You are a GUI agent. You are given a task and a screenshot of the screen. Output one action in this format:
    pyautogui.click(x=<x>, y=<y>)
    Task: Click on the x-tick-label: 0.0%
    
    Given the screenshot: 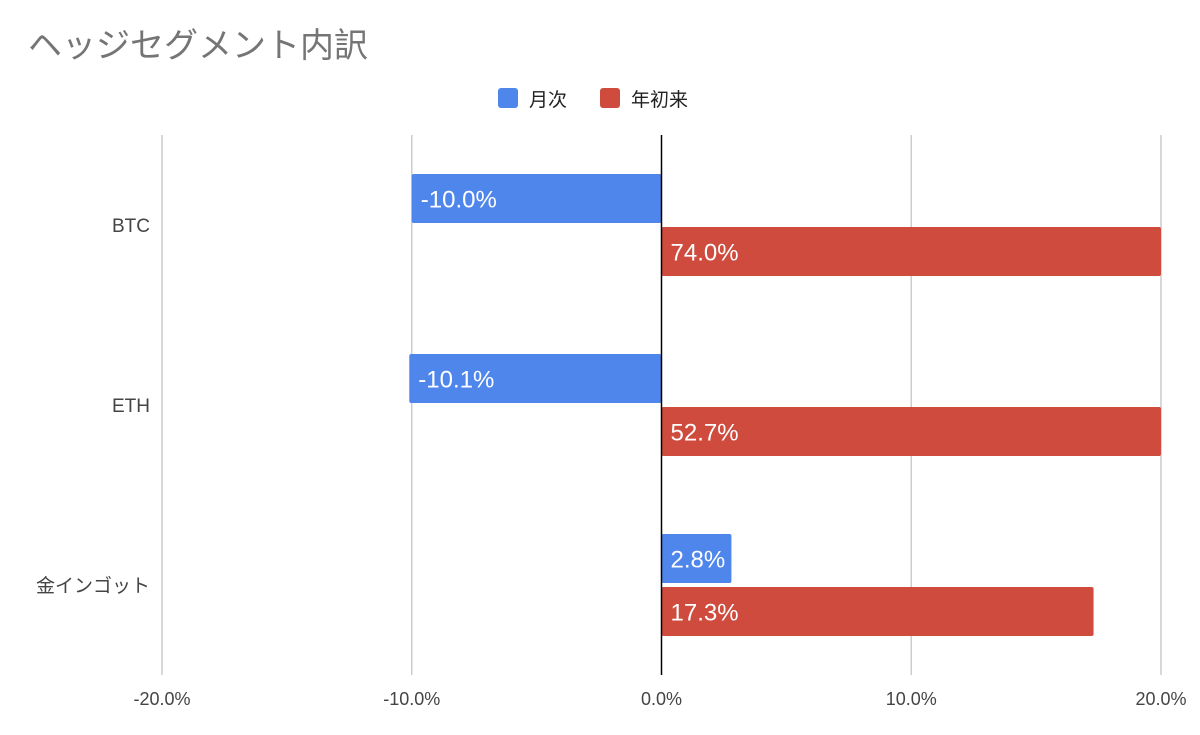 What is the action you would take?
    pyautogui.click(x=661, y=699)
    